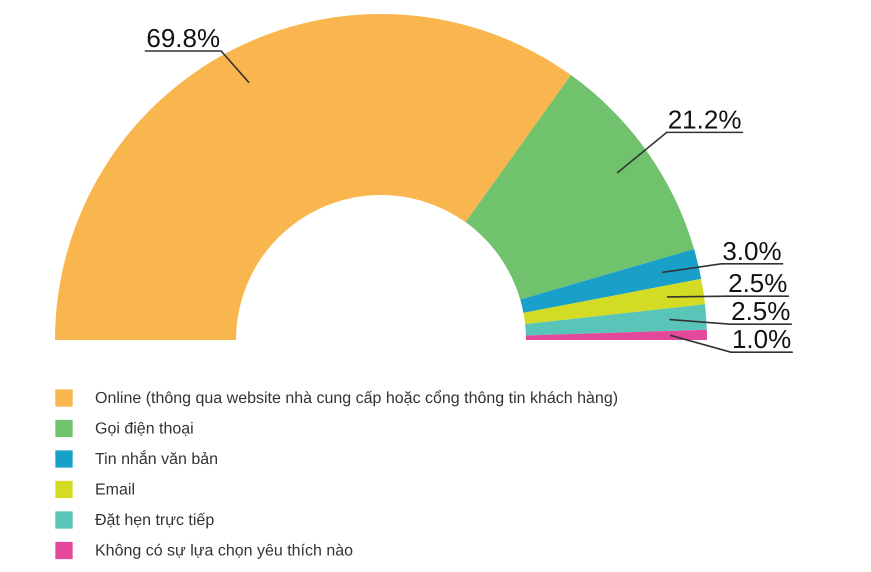 The image size is (871, 572). What do you see at coordinates (356, 398) in the screenshot?
I see `legend-label: Online (thông qua website nhà cung cấp hoặc cổng thông tin khách hàng)` at bounding box center [356, 398].